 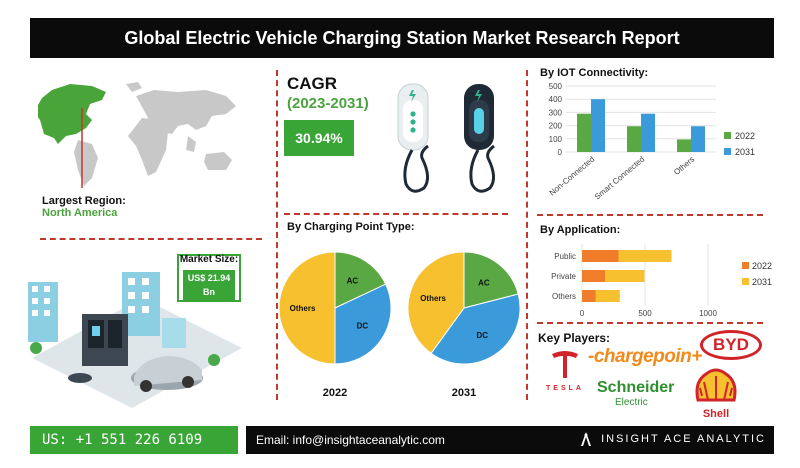 What do you see at coordinates (565, 388) in the screenshot?
I see `tesla-wordmark: TESLA` at bounding box center [565, 388].